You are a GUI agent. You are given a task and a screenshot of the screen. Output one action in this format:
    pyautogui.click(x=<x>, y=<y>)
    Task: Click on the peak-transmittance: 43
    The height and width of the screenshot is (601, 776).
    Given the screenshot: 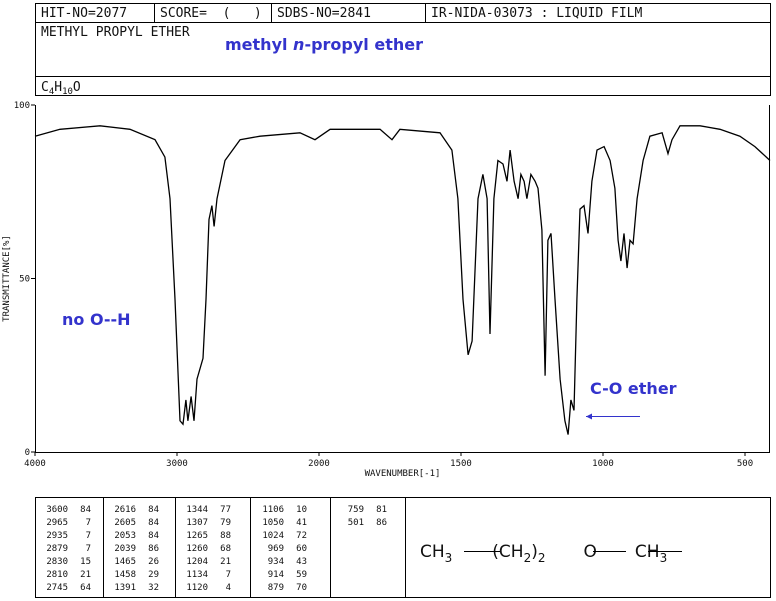 What is the action you would take?
    pyautogui.click(x=301, y=562)
    